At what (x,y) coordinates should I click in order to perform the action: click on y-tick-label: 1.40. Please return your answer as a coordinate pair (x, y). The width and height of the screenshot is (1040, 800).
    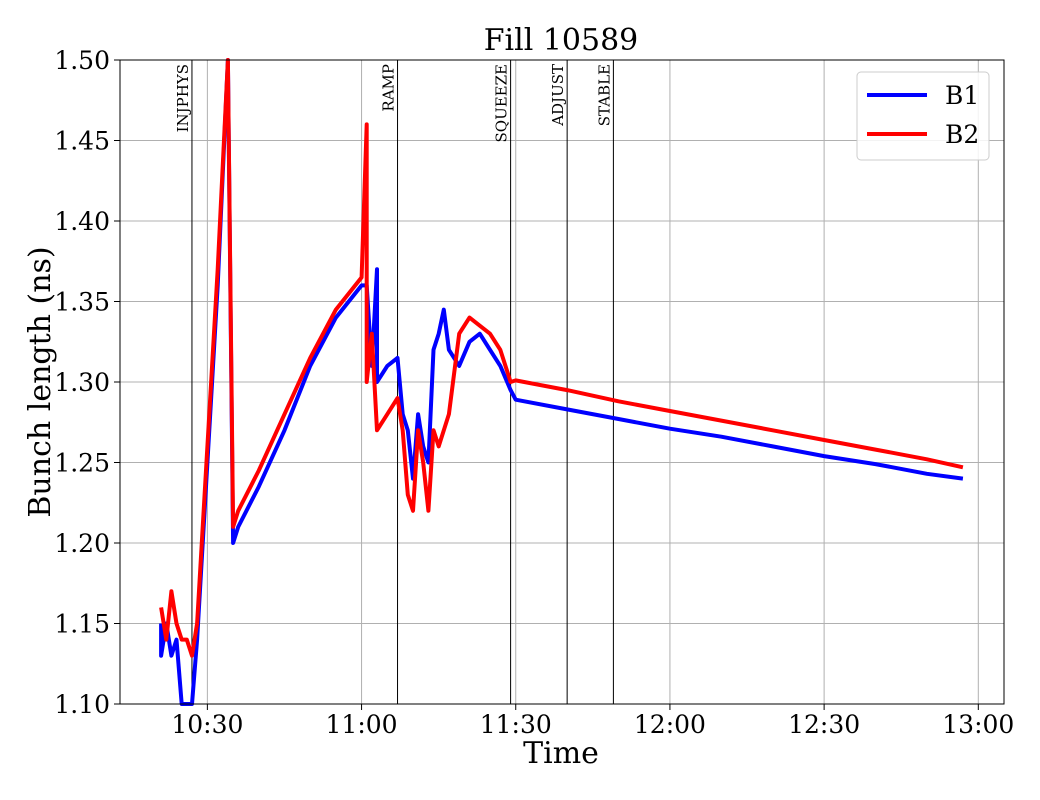
    Looking at the image, I should click on (82, 221).